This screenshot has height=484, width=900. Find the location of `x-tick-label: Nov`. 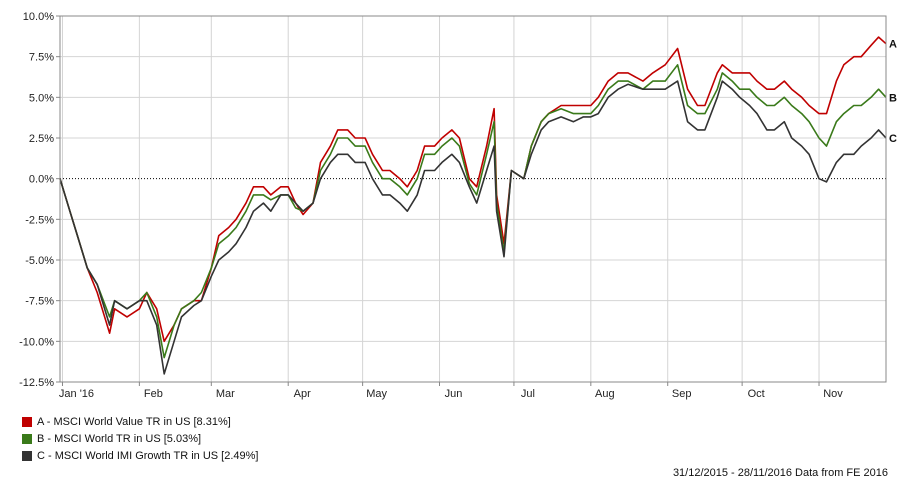

x-tick-label: Nov is located at coordinates (833, 394).